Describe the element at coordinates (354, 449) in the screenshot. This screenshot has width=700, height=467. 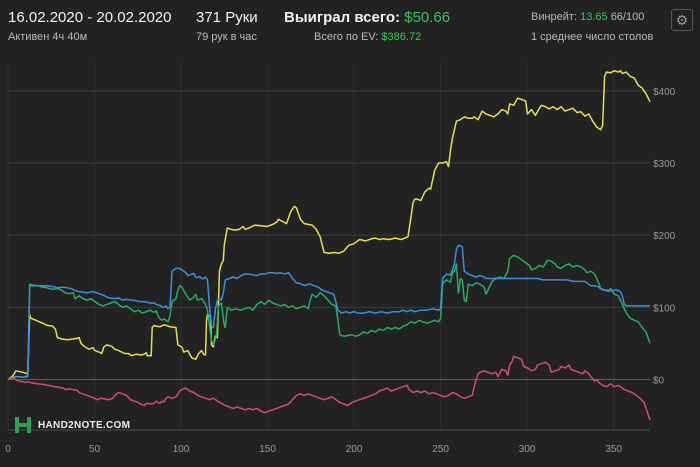
I see `x-tick-label: 200` at that location.